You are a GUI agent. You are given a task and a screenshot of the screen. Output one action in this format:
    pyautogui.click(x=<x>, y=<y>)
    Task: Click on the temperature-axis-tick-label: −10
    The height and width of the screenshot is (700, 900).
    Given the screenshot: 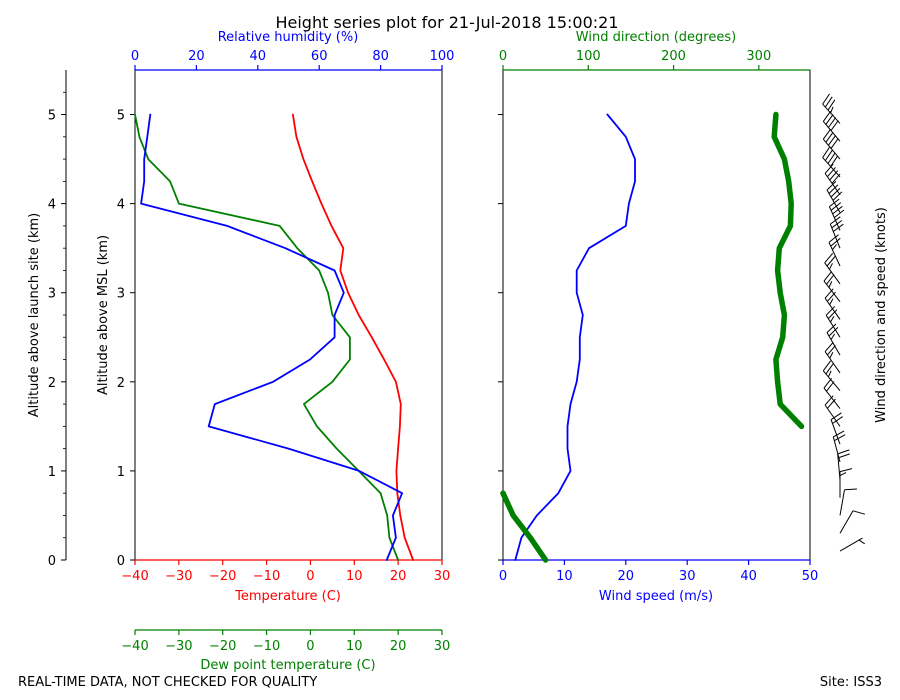 What is the action you would take?
    pyautogui.click(x=266, y=576)
    